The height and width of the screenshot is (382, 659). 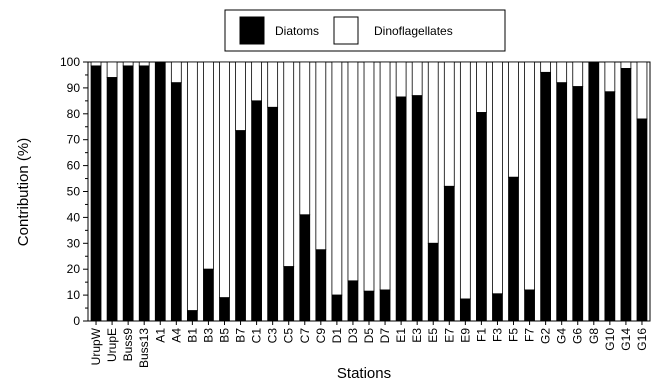 I want to click on x-tick-label: E5, so click(x=433, y=335).